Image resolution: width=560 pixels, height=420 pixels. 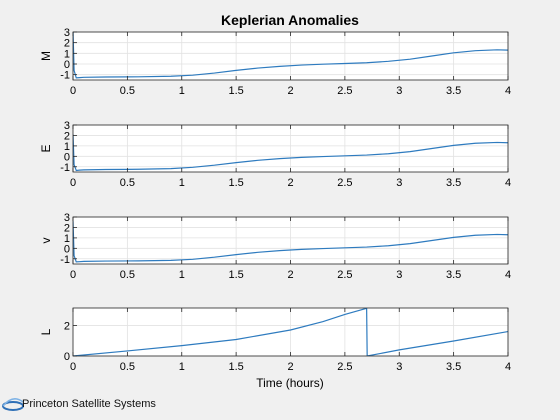 What do you see at coordinates (290, 55) in the screenshot?
I see `series-line-M` at bounding box center [290, 55].